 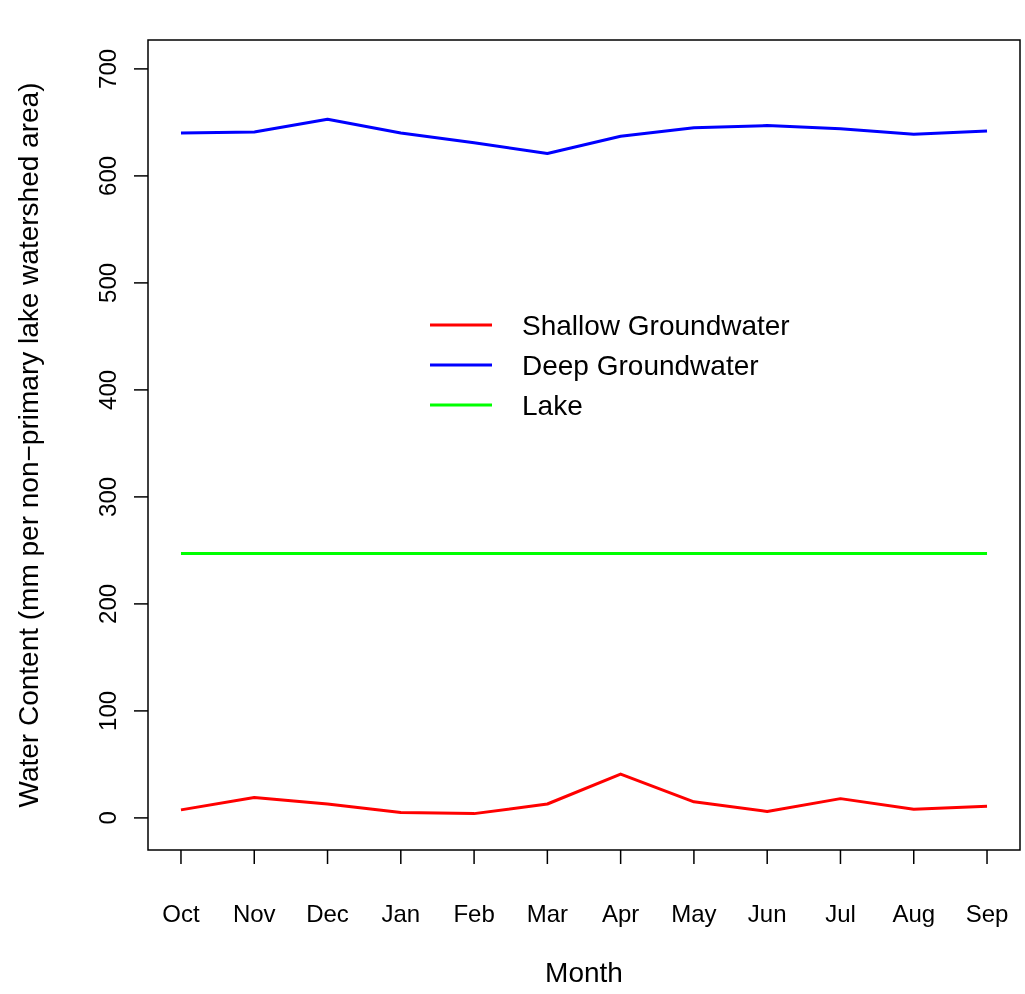 I want to click on x-tick-label: Dec, so click(x=327, y=913).